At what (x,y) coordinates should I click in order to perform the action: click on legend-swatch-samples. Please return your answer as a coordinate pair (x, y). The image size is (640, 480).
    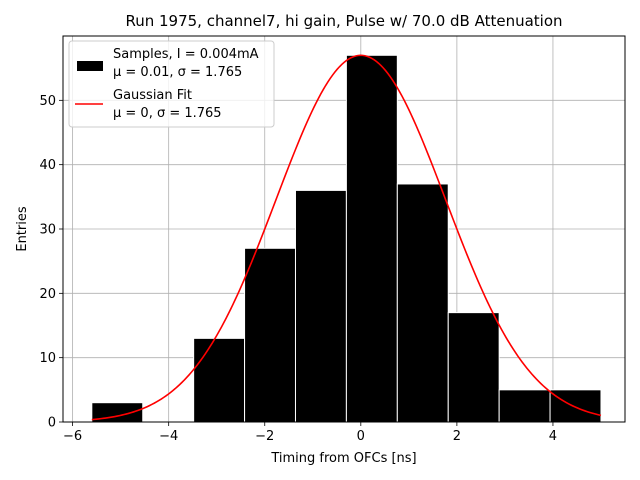
    Looking at the image, I should click on (90, 66).